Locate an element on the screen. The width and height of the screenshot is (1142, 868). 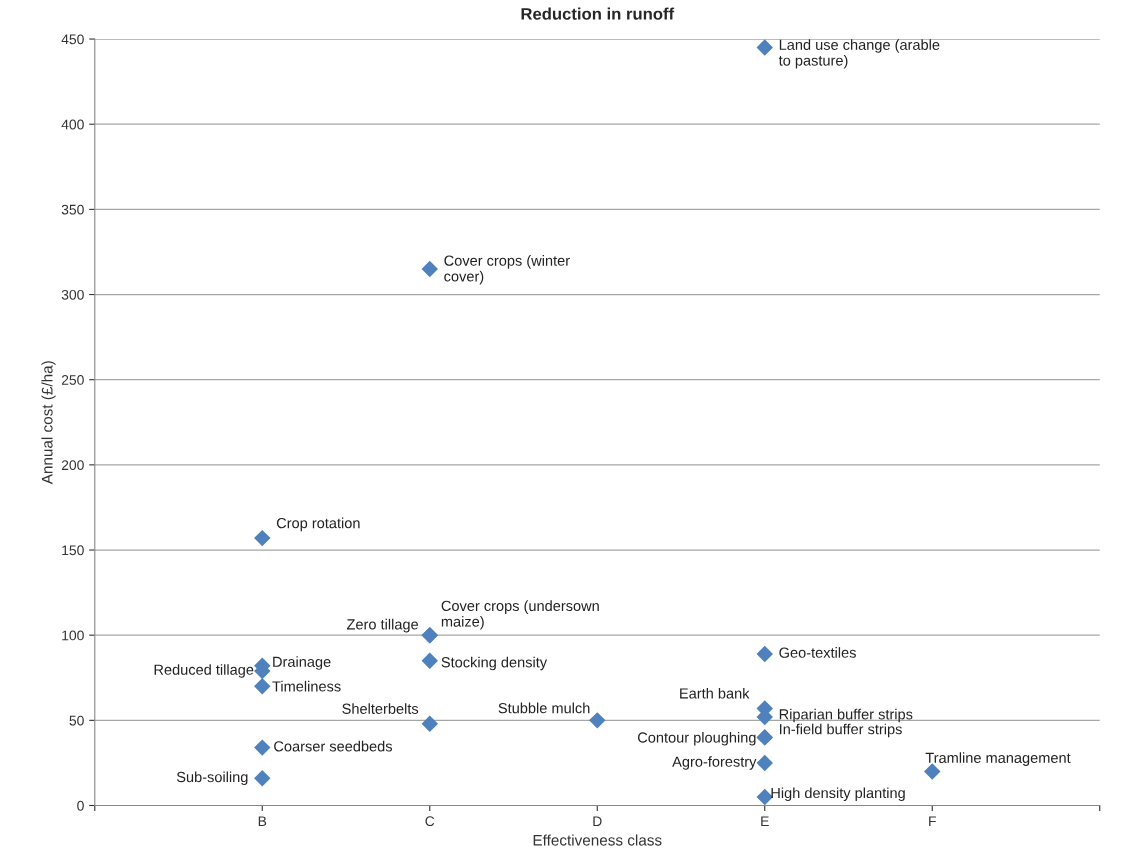
annotation: Agro-forestry is located at coordinates (714, 763).